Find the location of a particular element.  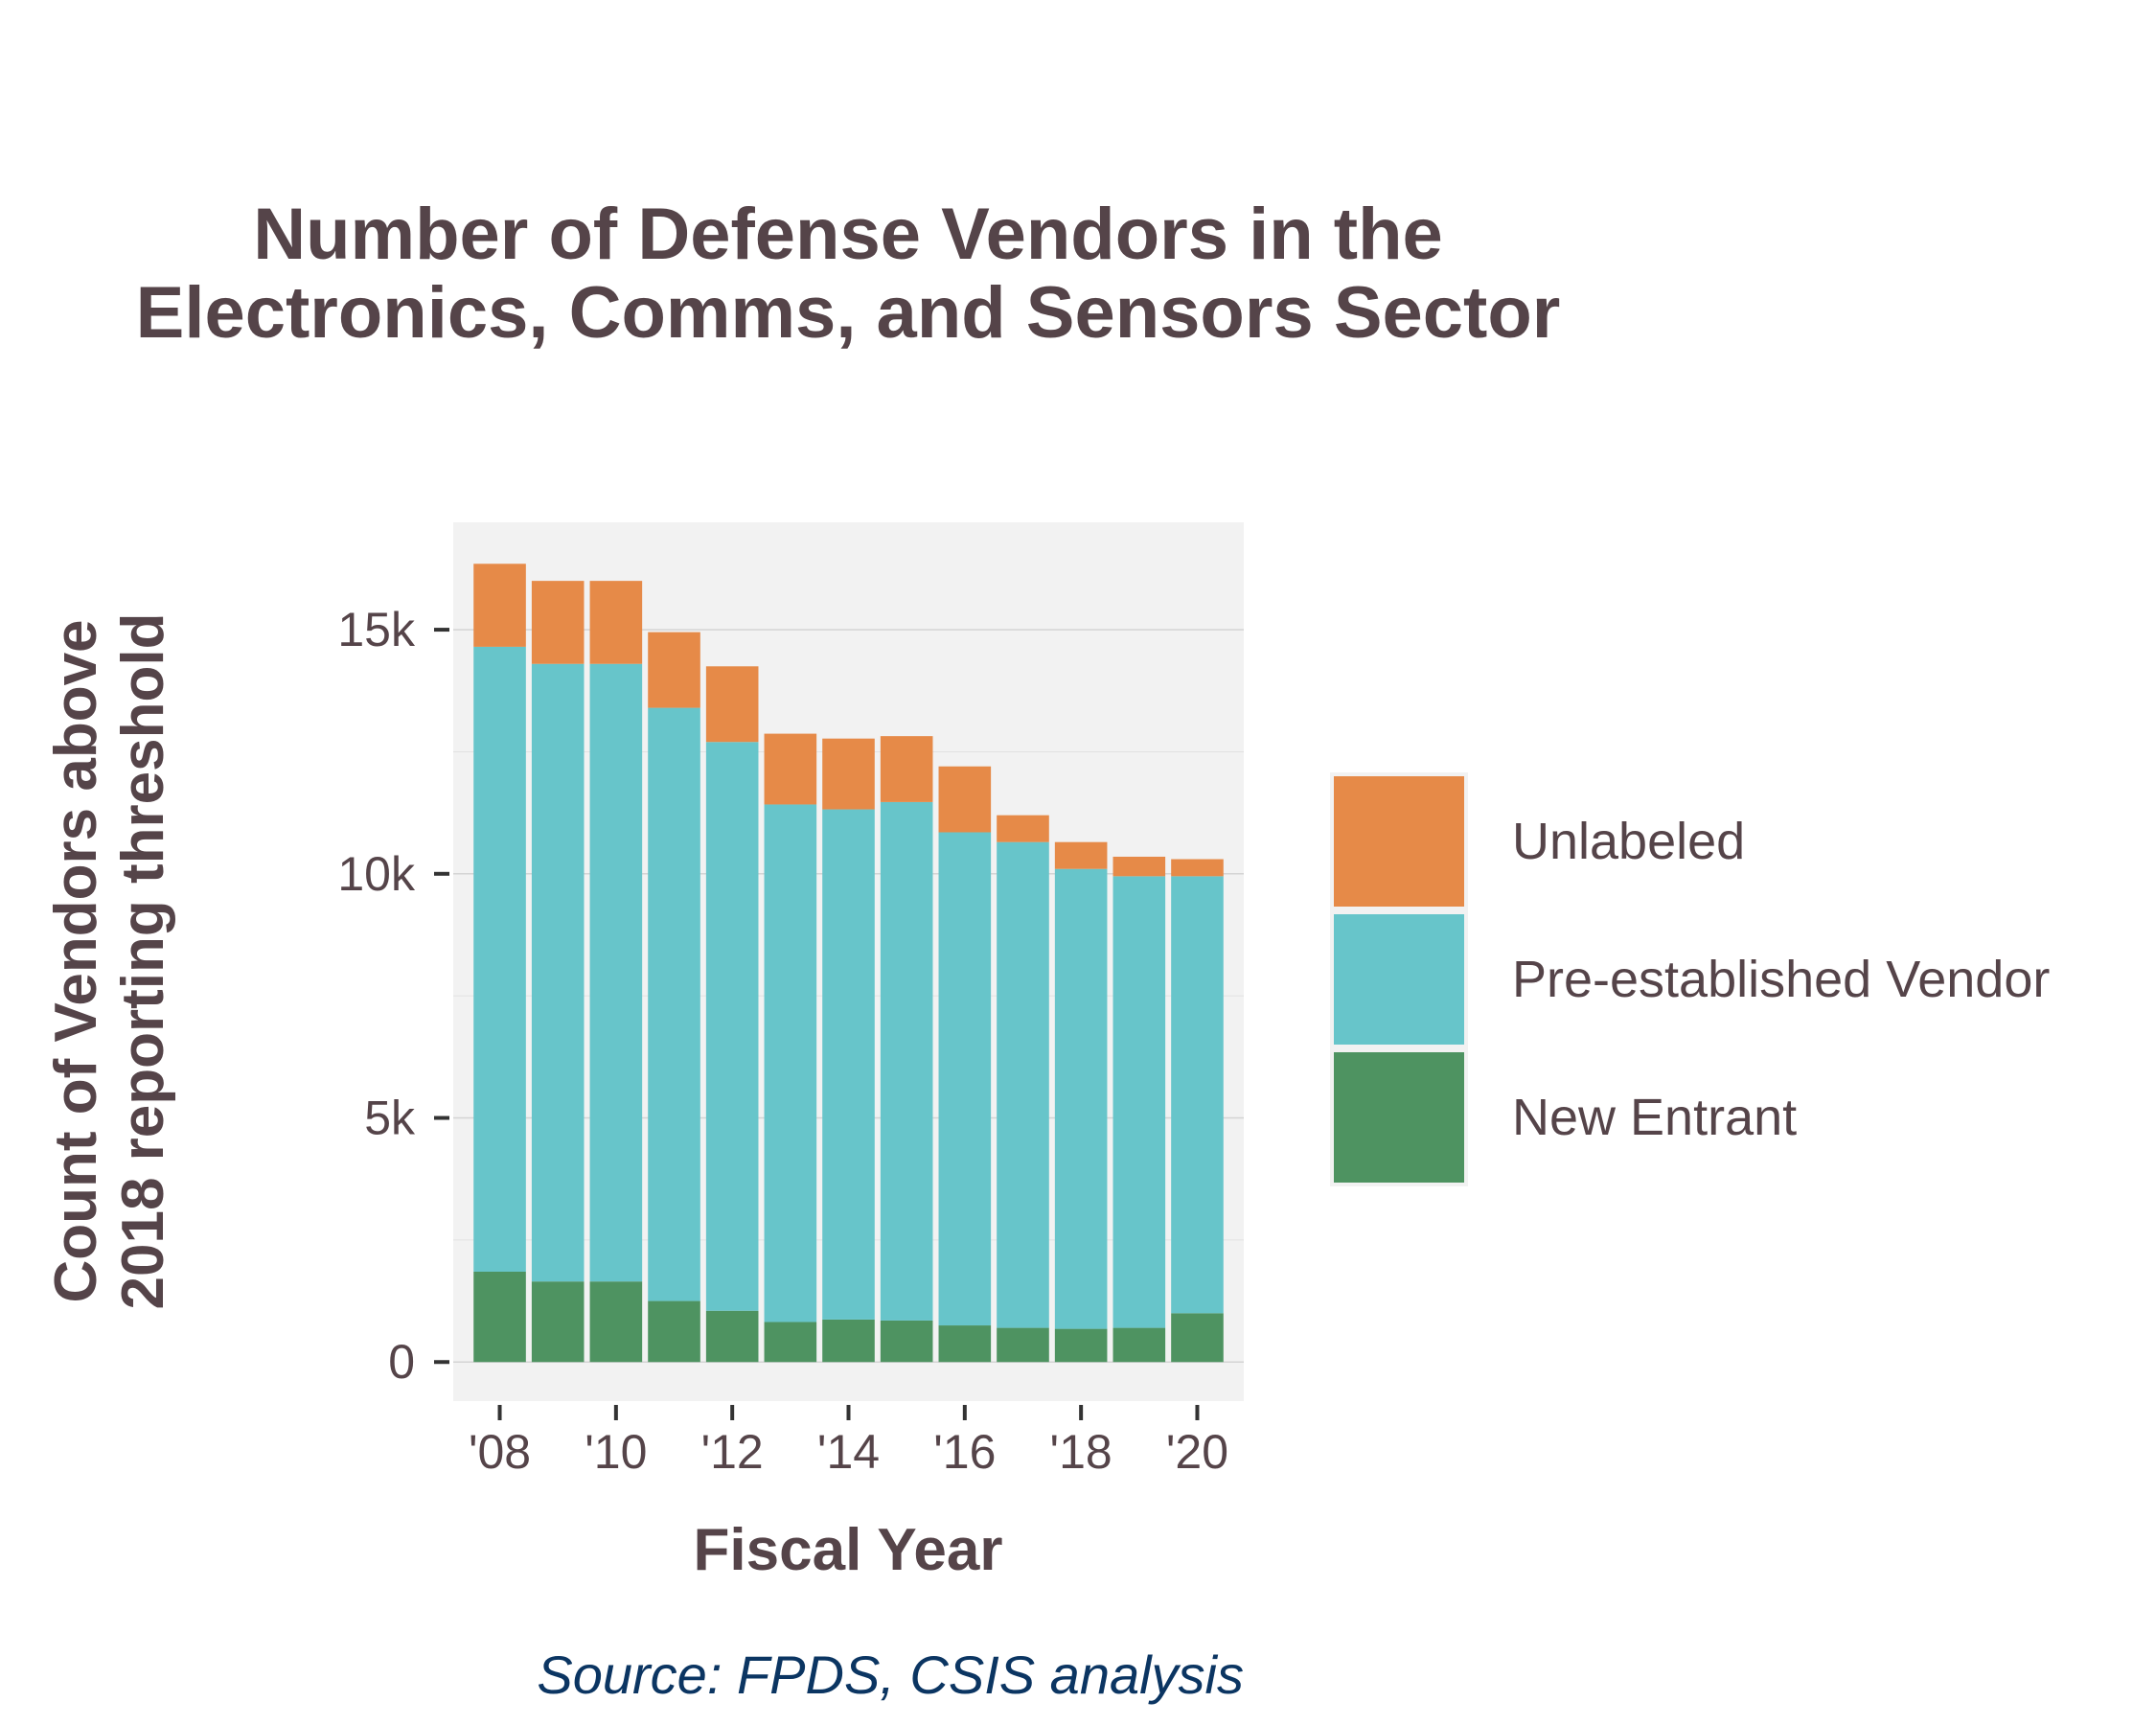

bar-pre-established-vendor-2010 is located at coordinates (616, 972).